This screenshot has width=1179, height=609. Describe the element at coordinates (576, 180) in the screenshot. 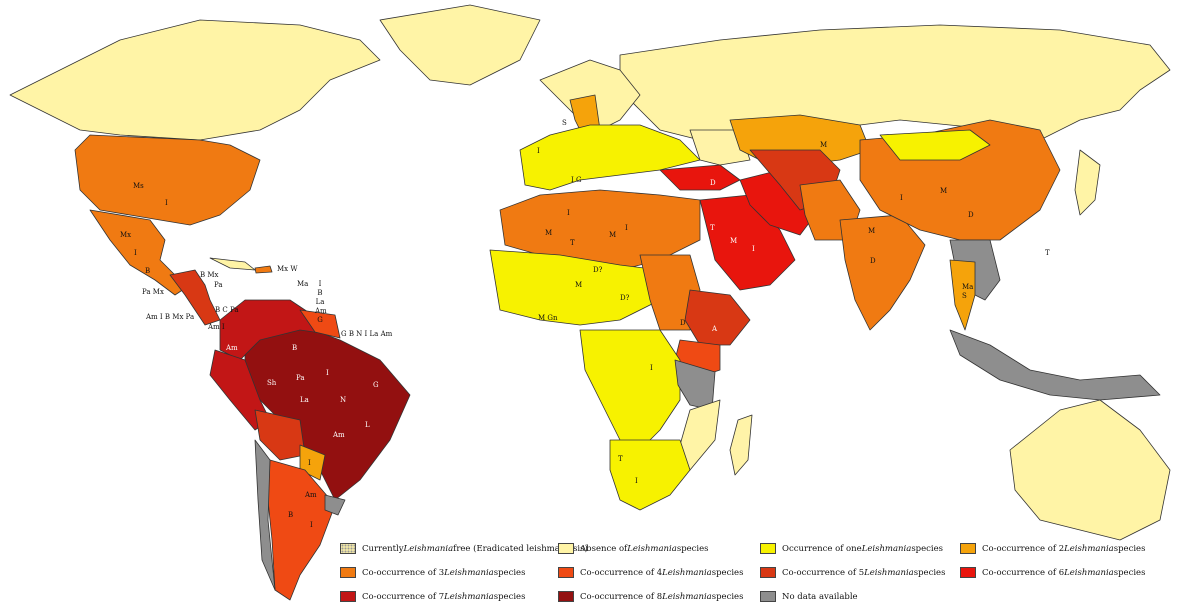

I see `label-eu-ig: I G` at that location.